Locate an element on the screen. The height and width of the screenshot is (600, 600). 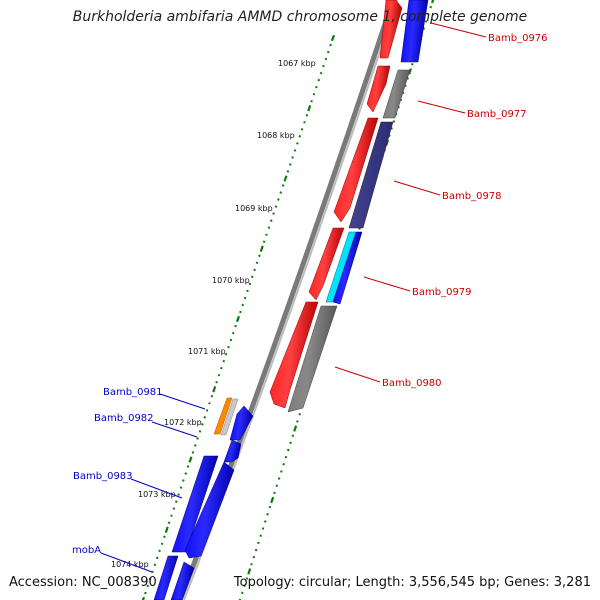
gene-moba-rev-arrow is located at coordinates (182, 580).